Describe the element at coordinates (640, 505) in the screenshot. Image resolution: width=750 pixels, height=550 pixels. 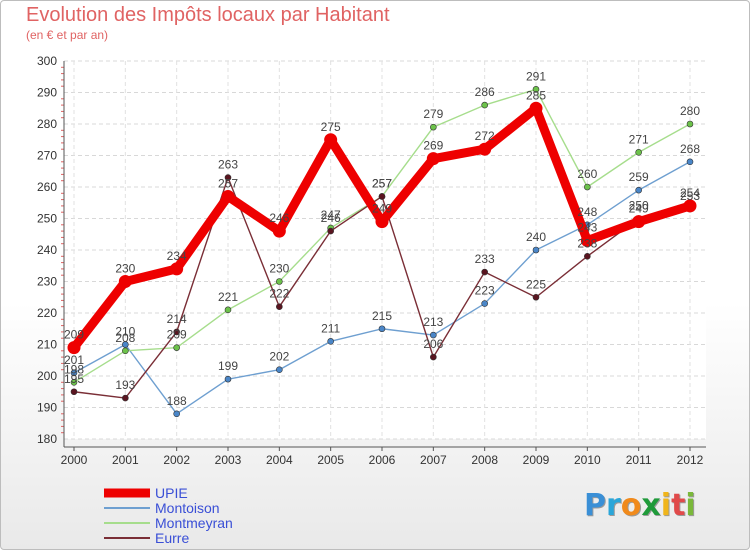
I see `proxiti-logo: Proxiti` at that location.